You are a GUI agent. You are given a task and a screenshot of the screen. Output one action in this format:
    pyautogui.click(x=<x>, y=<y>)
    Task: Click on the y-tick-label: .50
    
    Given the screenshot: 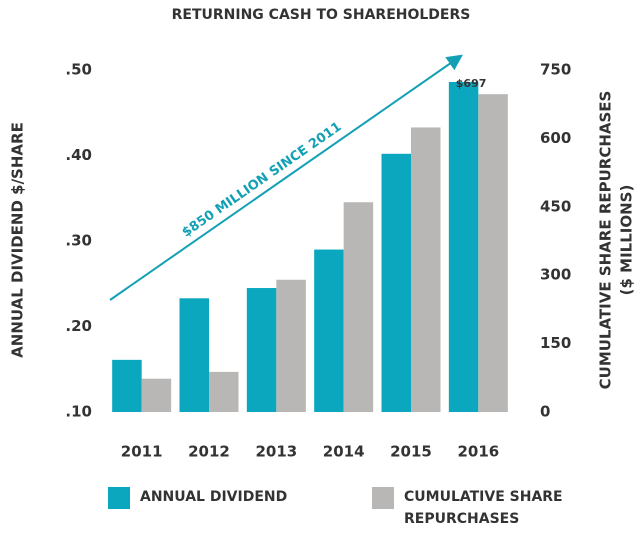 What is the action you would take?
    pyautogui.click(x=78, y=70)
    